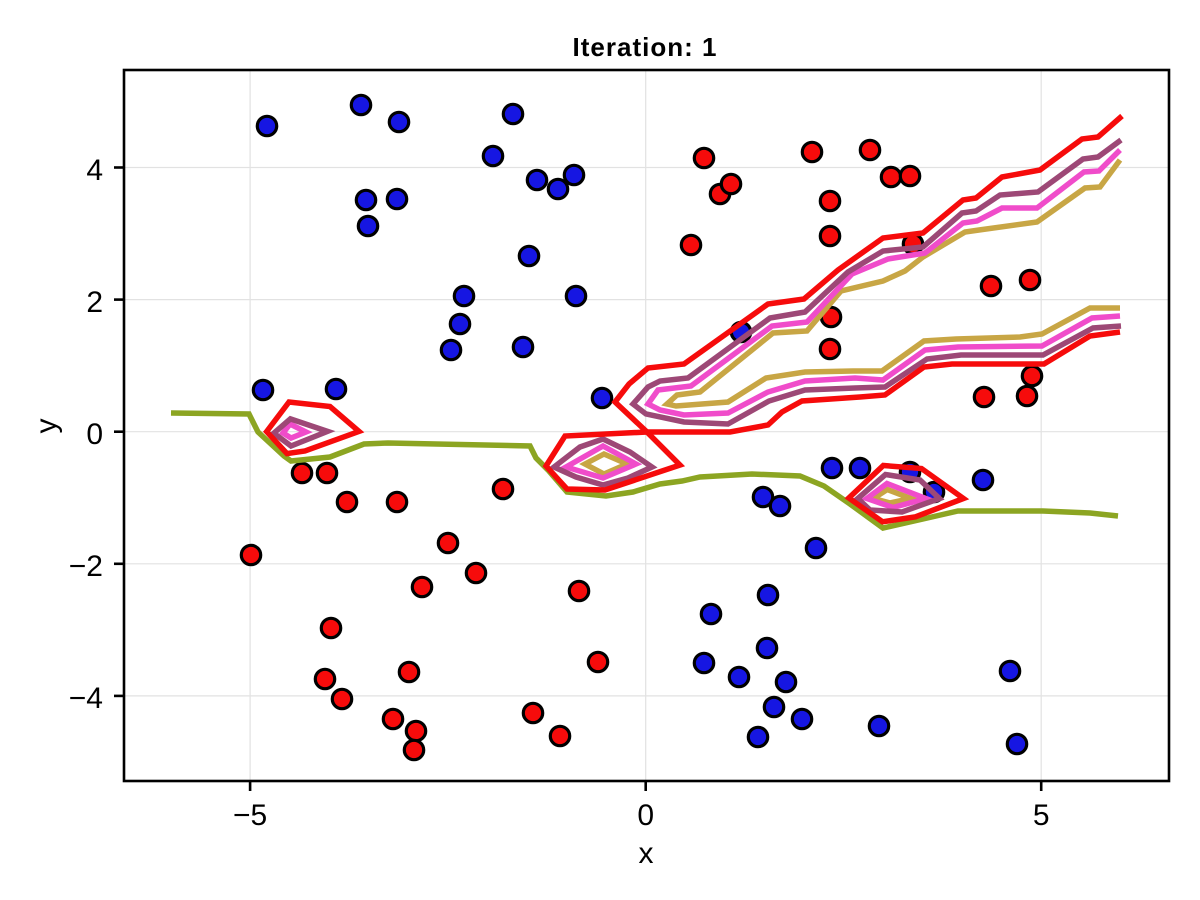 Image resolution: width=1200 pixels, height=900 pixels. I want to click on svg-text: y, so click(46, 426).